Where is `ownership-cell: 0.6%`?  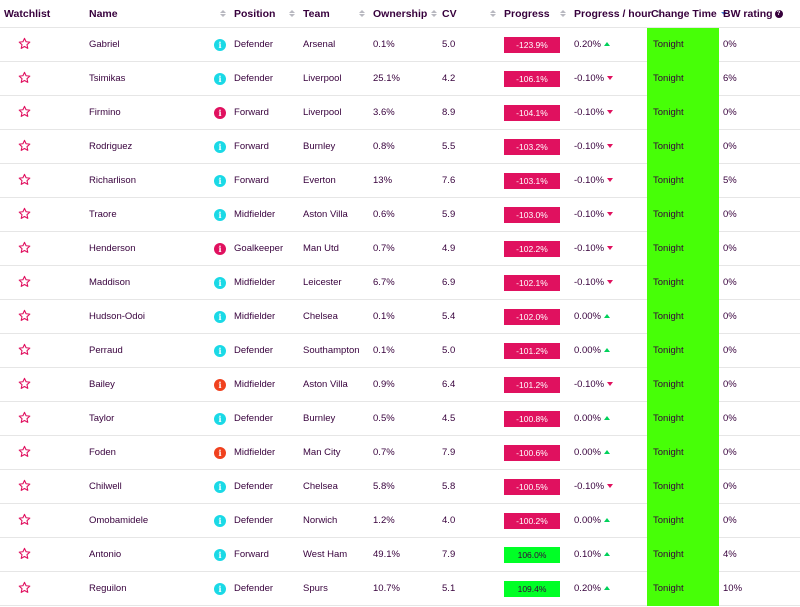
ownership-cell: 0.6% is located at coordinates (404, 214).